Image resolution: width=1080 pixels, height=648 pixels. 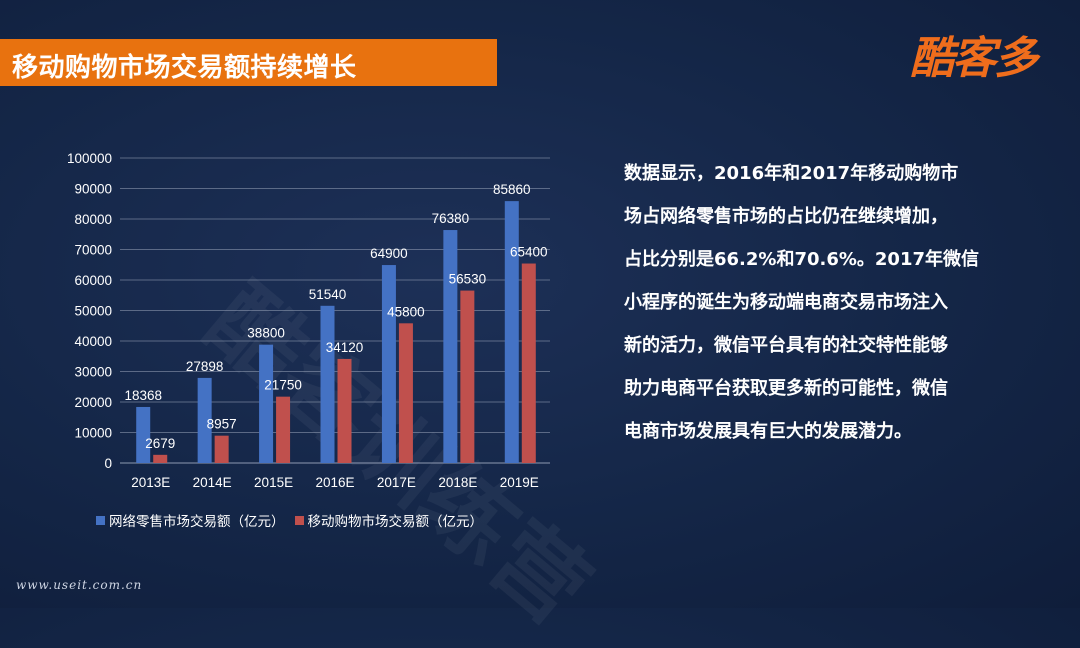 What do you see at coordinates (205, 366) in the screenshot?
I see `data-label: 27898` at bounding box center [205, 366].